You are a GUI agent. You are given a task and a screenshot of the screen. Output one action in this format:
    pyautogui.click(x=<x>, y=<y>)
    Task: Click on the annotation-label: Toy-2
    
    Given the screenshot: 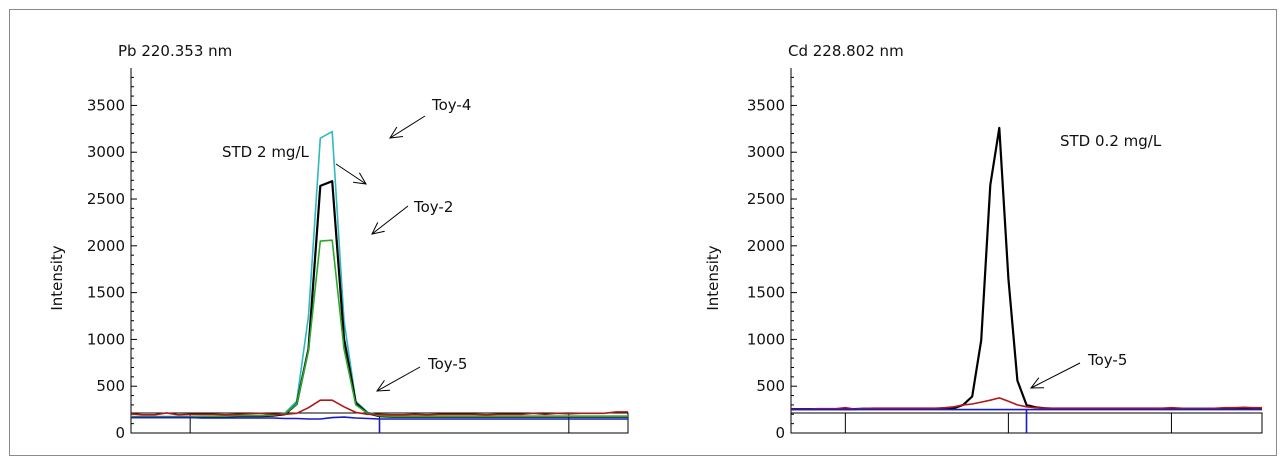 What is the action you would take?
    pyautogui.click(x=433, y=207)
    